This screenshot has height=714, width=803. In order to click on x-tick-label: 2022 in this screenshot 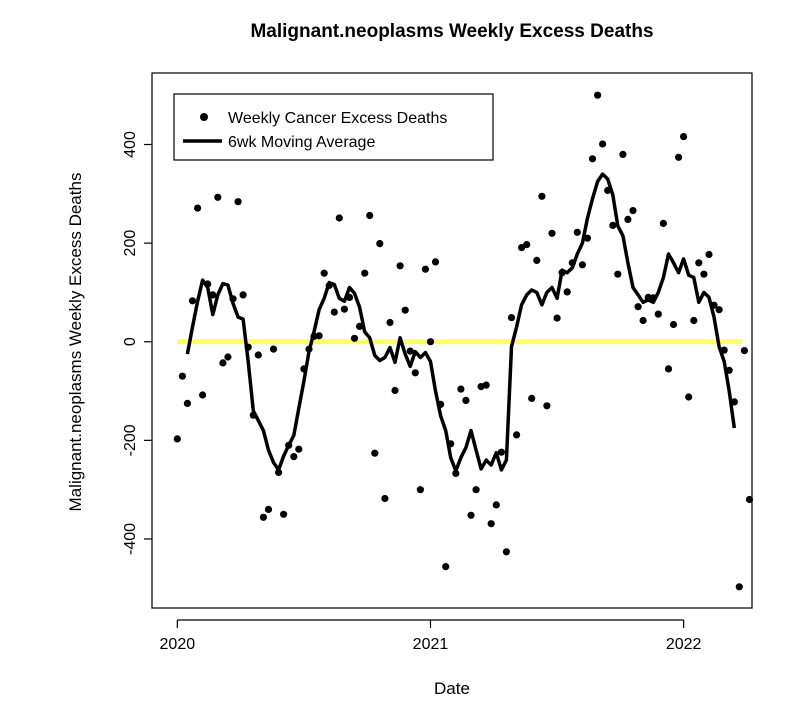, I will do `click(684, 644)`.